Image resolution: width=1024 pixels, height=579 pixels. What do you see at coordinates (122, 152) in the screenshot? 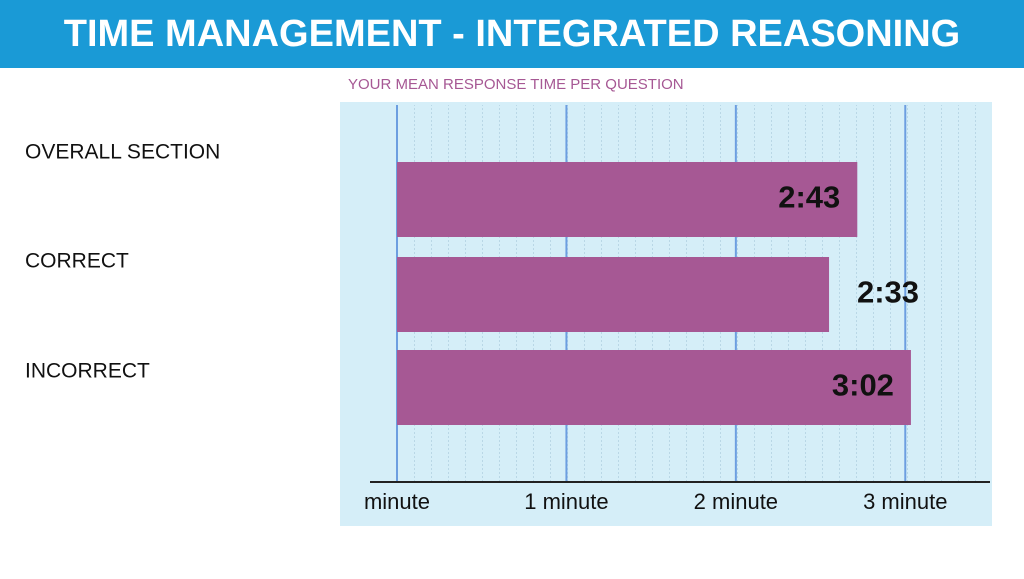
I see `category-label: OVERALL SECTION` at bounding box center [122, 152].